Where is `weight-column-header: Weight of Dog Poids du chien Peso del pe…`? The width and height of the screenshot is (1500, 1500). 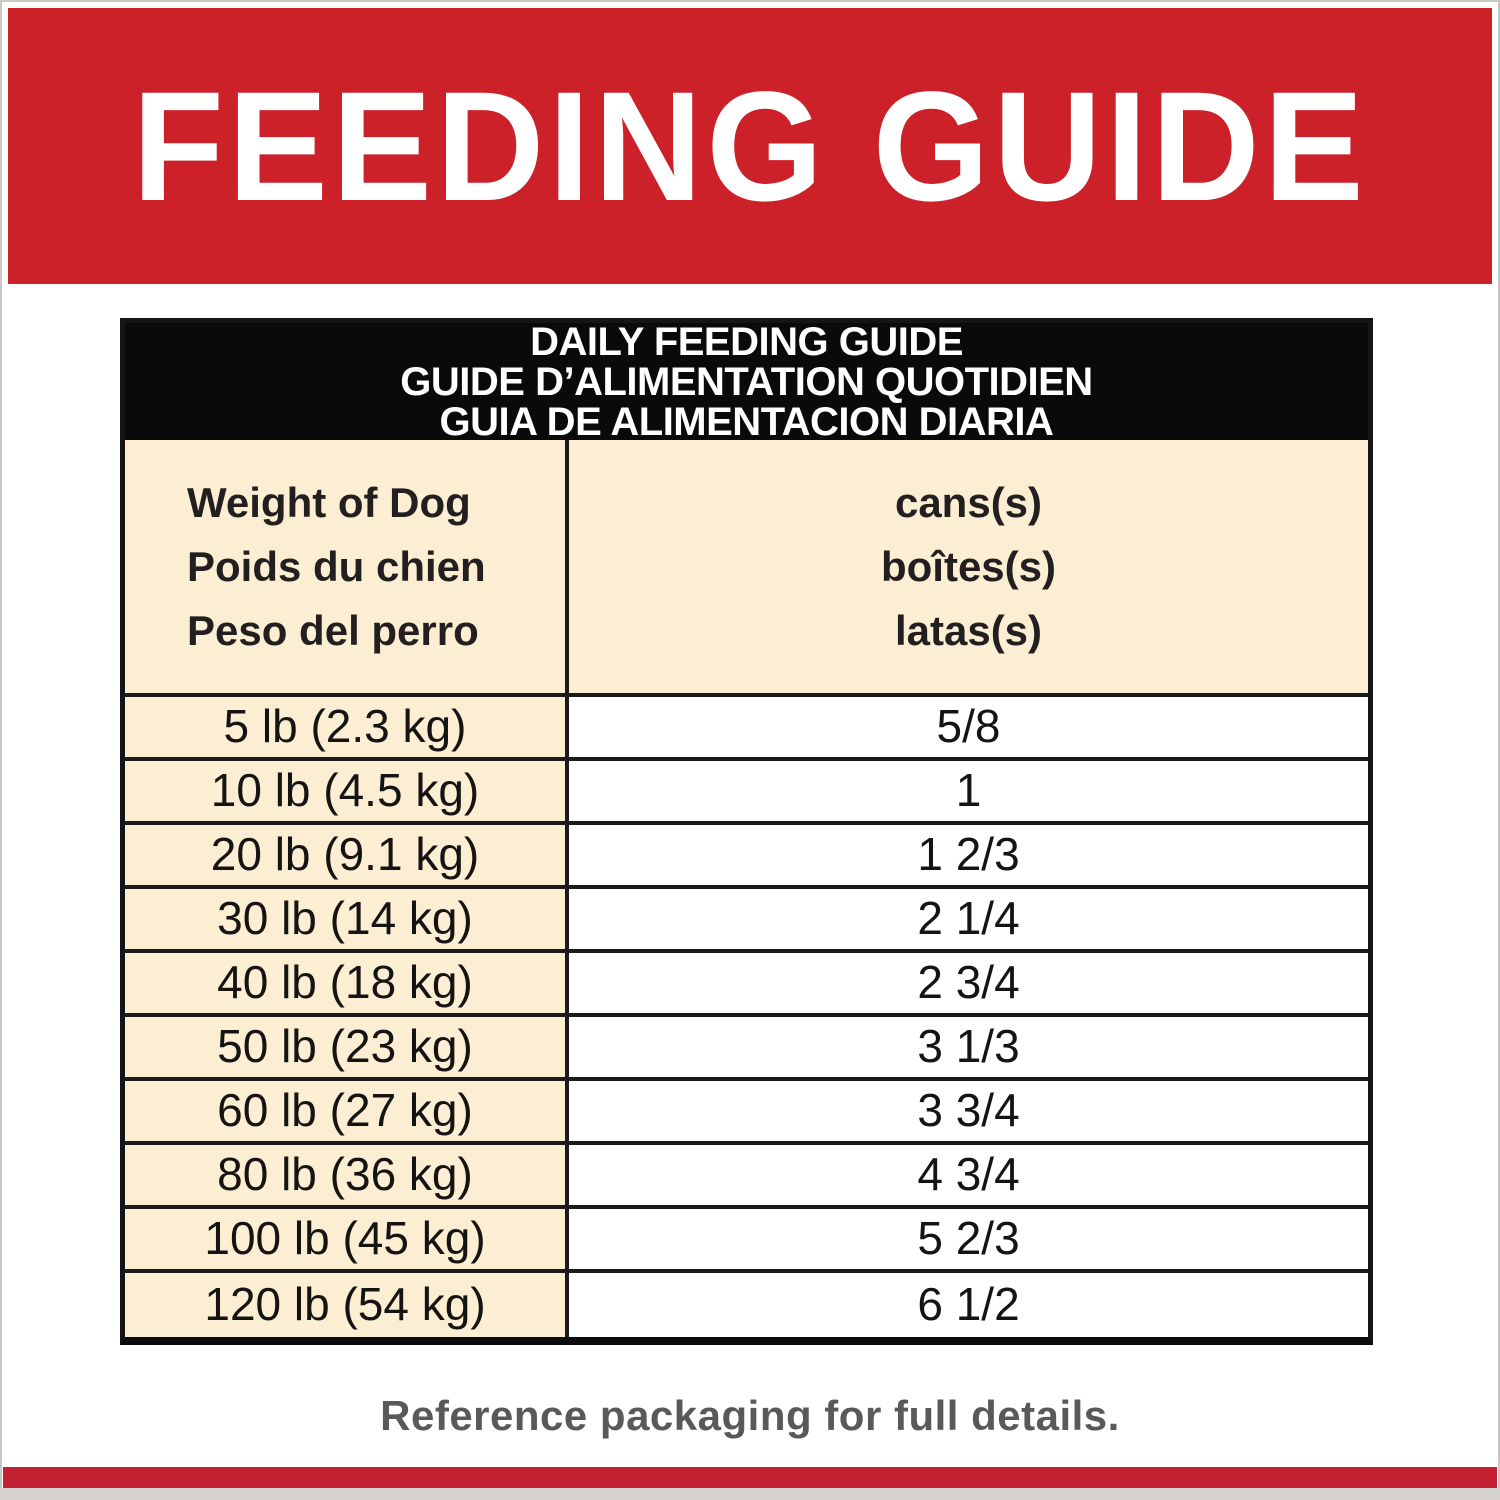 weight-column-header: Weight of Dog Poids du chien Peso del pe… is located at coordinates (347, 566).